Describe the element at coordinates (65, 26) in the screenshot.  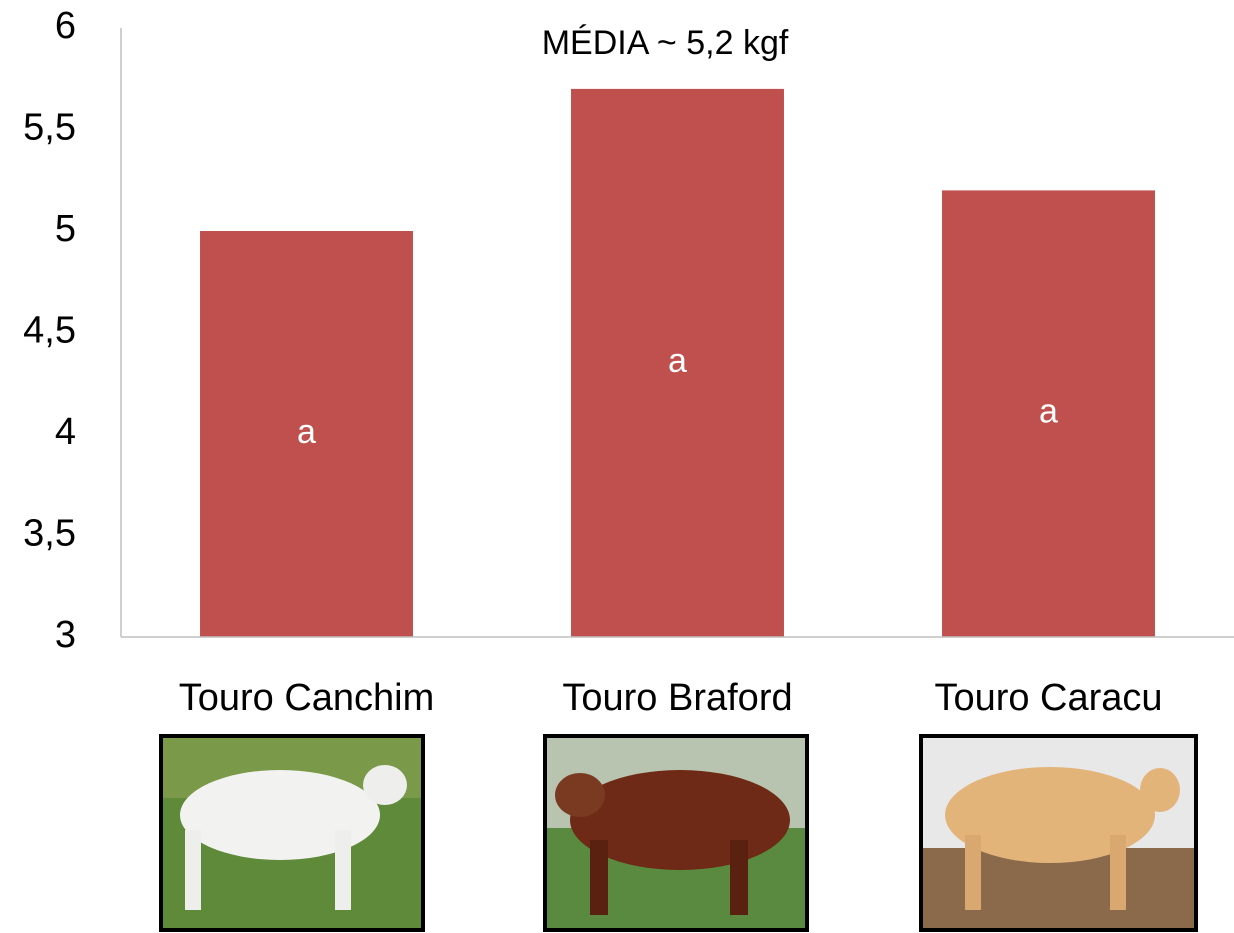
I see `y-tick-label: 6` at that location.